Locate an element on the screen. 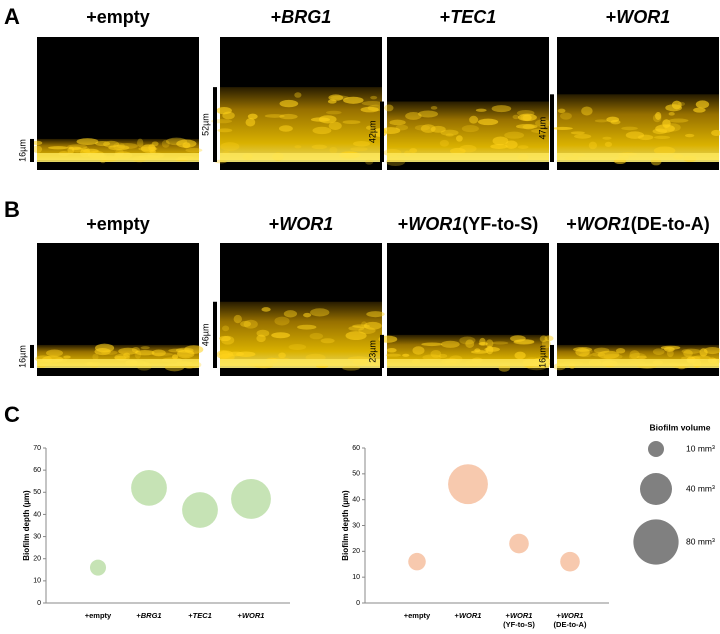 The height and width of the screenshot is (634, 720). y-tick-label: 10 is located at coordinates (356, 577).